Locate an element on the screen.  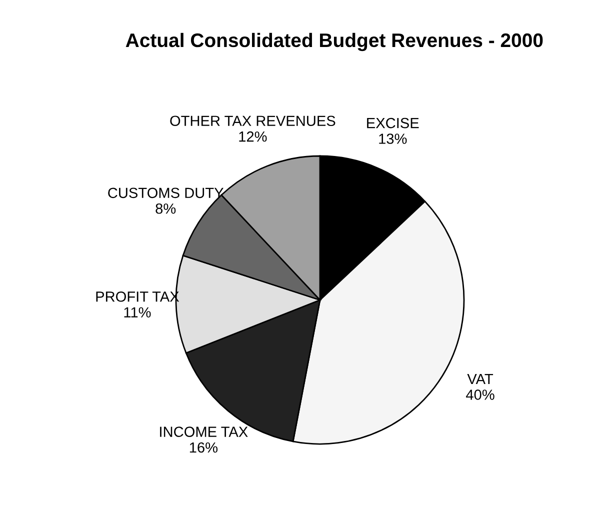
slice-label: CUSTOMS DUTY is located at coordinates (166, 193).